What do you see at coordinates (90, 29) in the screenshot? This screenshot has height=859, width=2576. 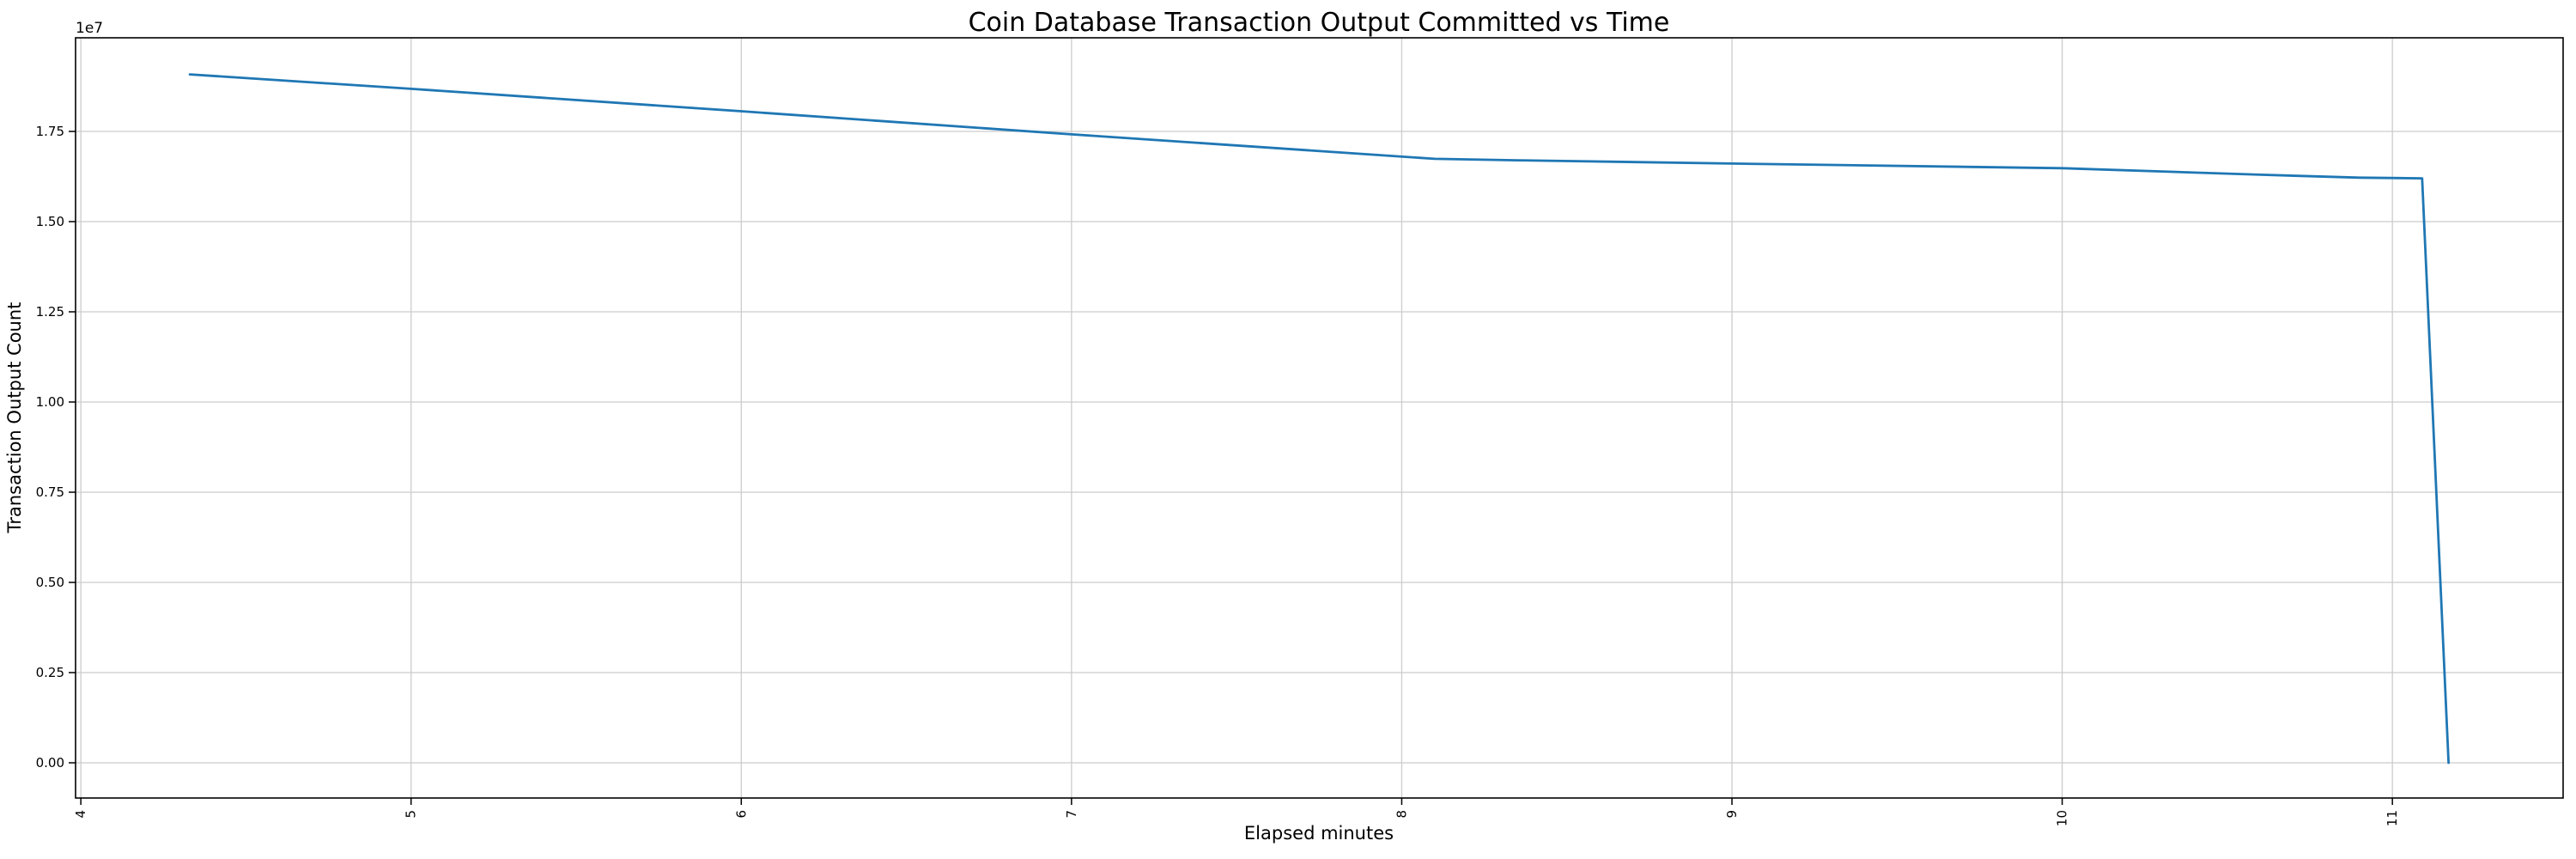 I see `y-axis-offset-label: 1e7` at bounding box center [90, 29].